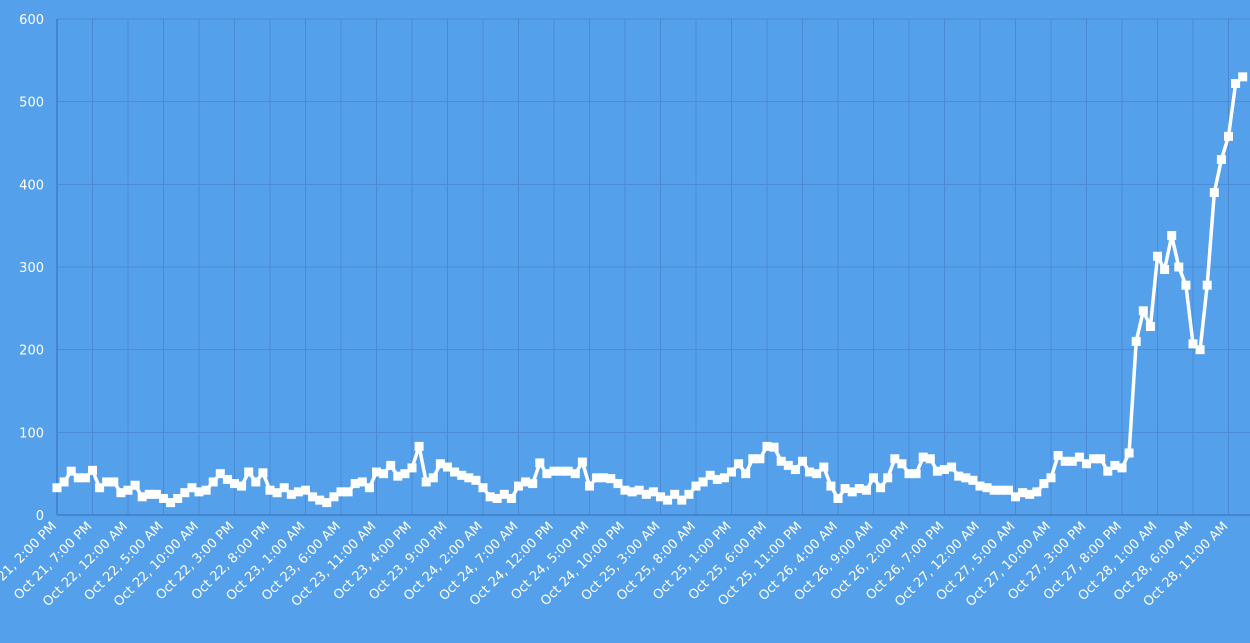  I want to click on y-tick-label: 300, so click(31, 268).